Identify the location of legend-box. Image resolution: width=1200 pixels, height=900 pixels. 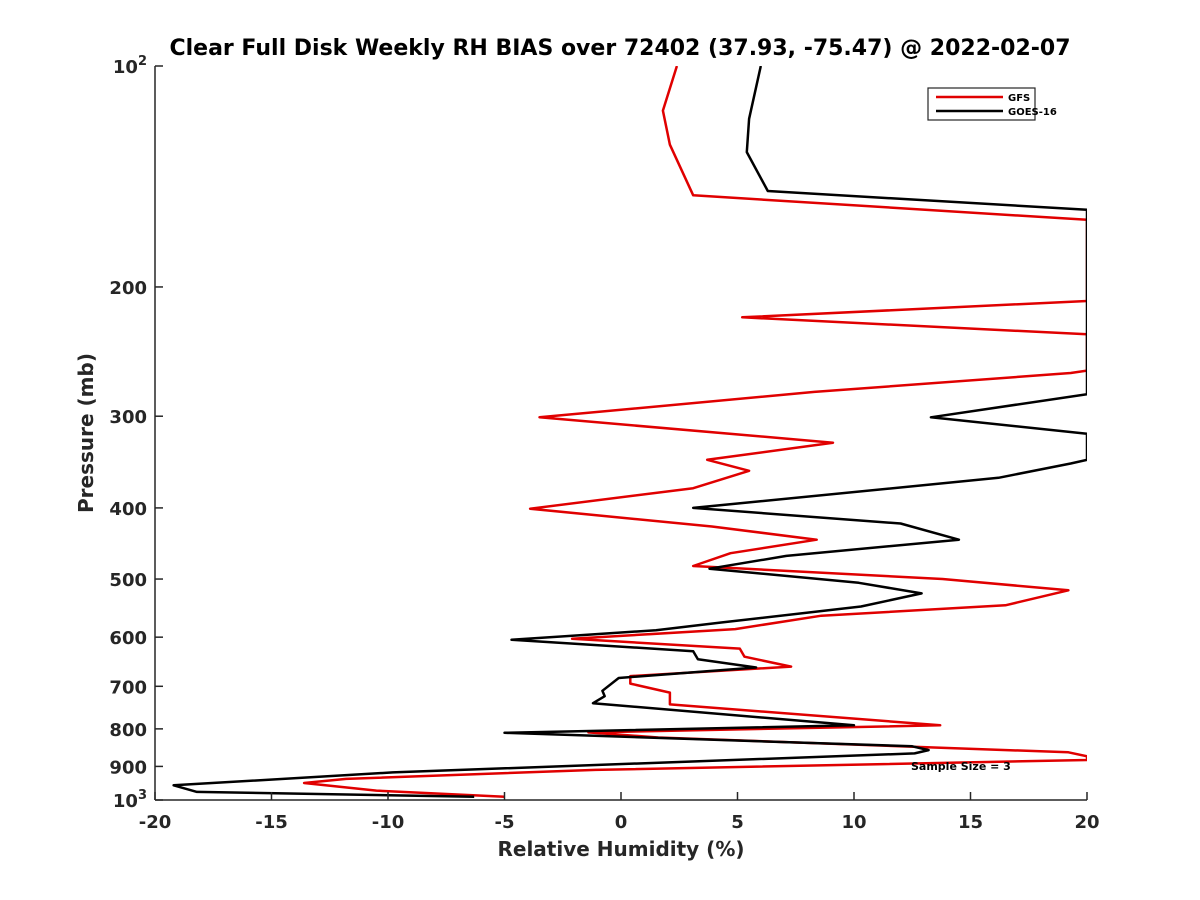
(981, 104).